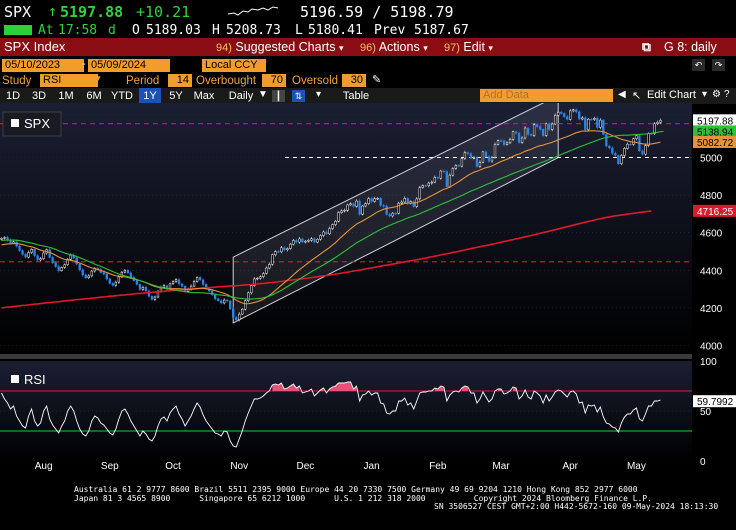 Image resolution: width=736 pixels, height=530 pixels. I want to click on overbought-input: 70, so click(274, 80).